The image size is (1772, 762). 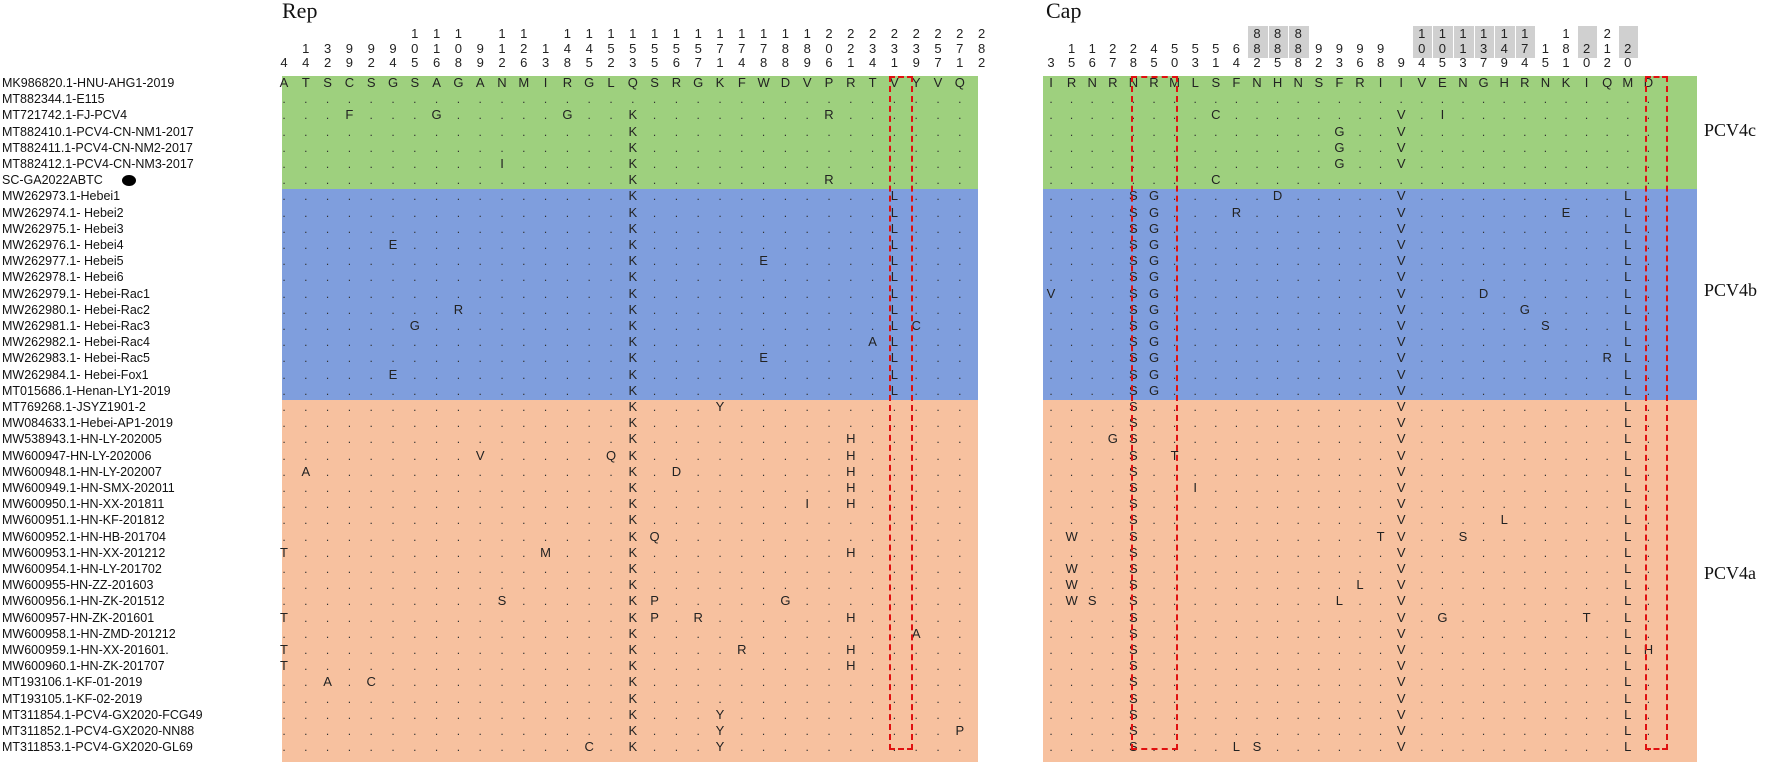 I want to click on rep-substitution: H, so click(x=851, y=504).